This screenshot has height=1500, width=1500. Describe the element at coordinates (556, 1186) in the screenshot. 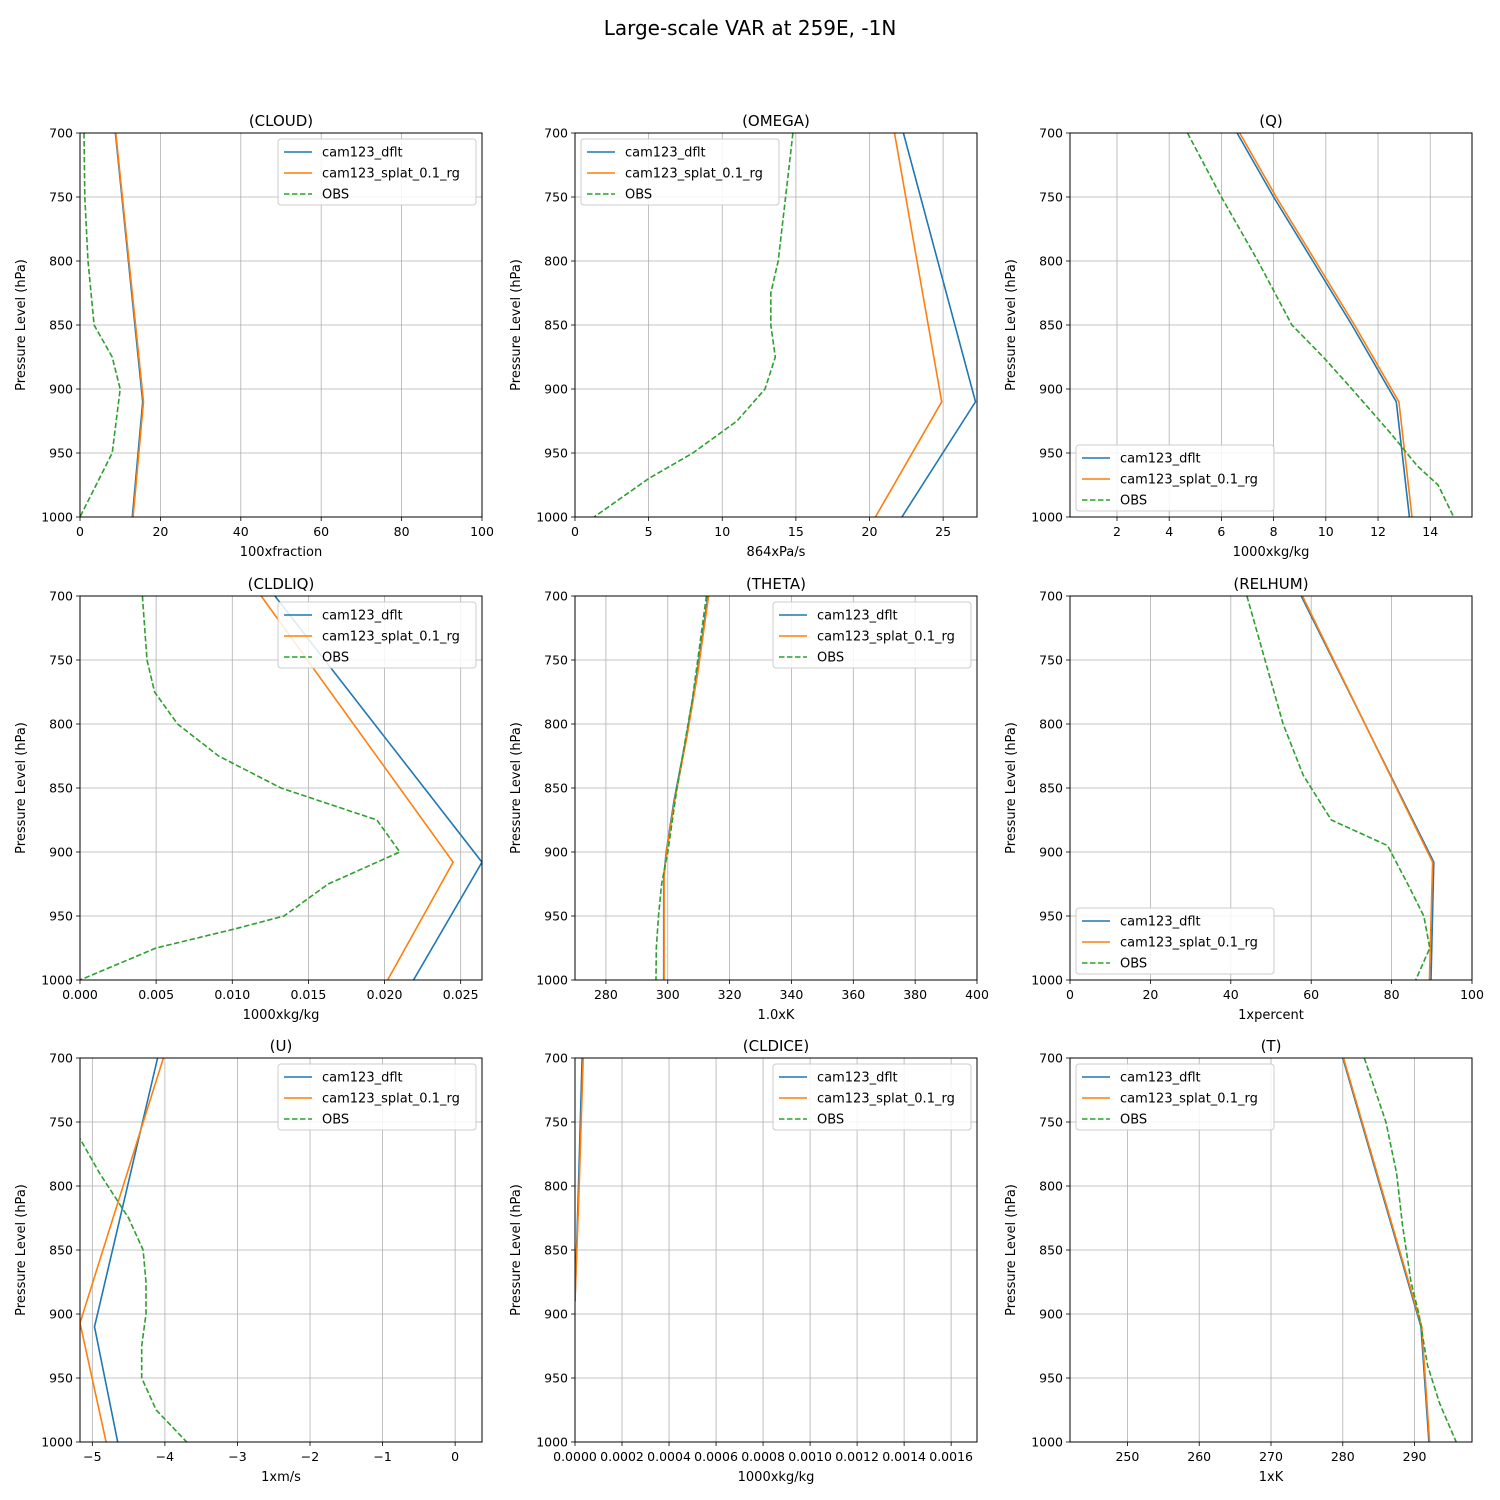

I see `y-tick-label: 800` at that location.